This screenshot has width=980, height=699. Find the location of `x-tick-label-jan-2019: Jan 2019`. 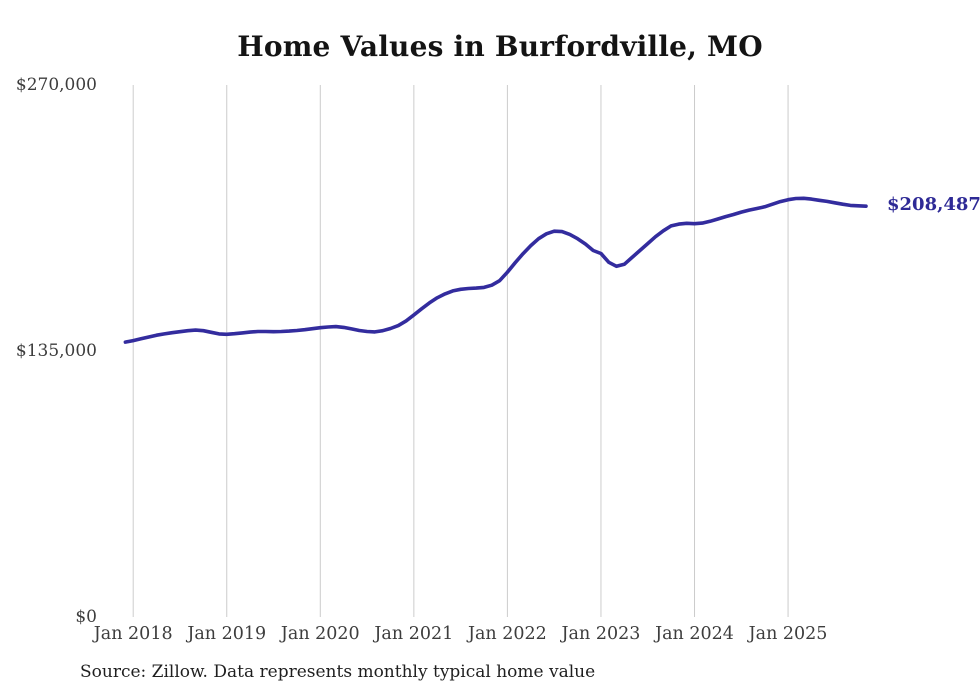

x-tick-label-jan-2019: Jan 2019 is located at coordinates (227, 634).